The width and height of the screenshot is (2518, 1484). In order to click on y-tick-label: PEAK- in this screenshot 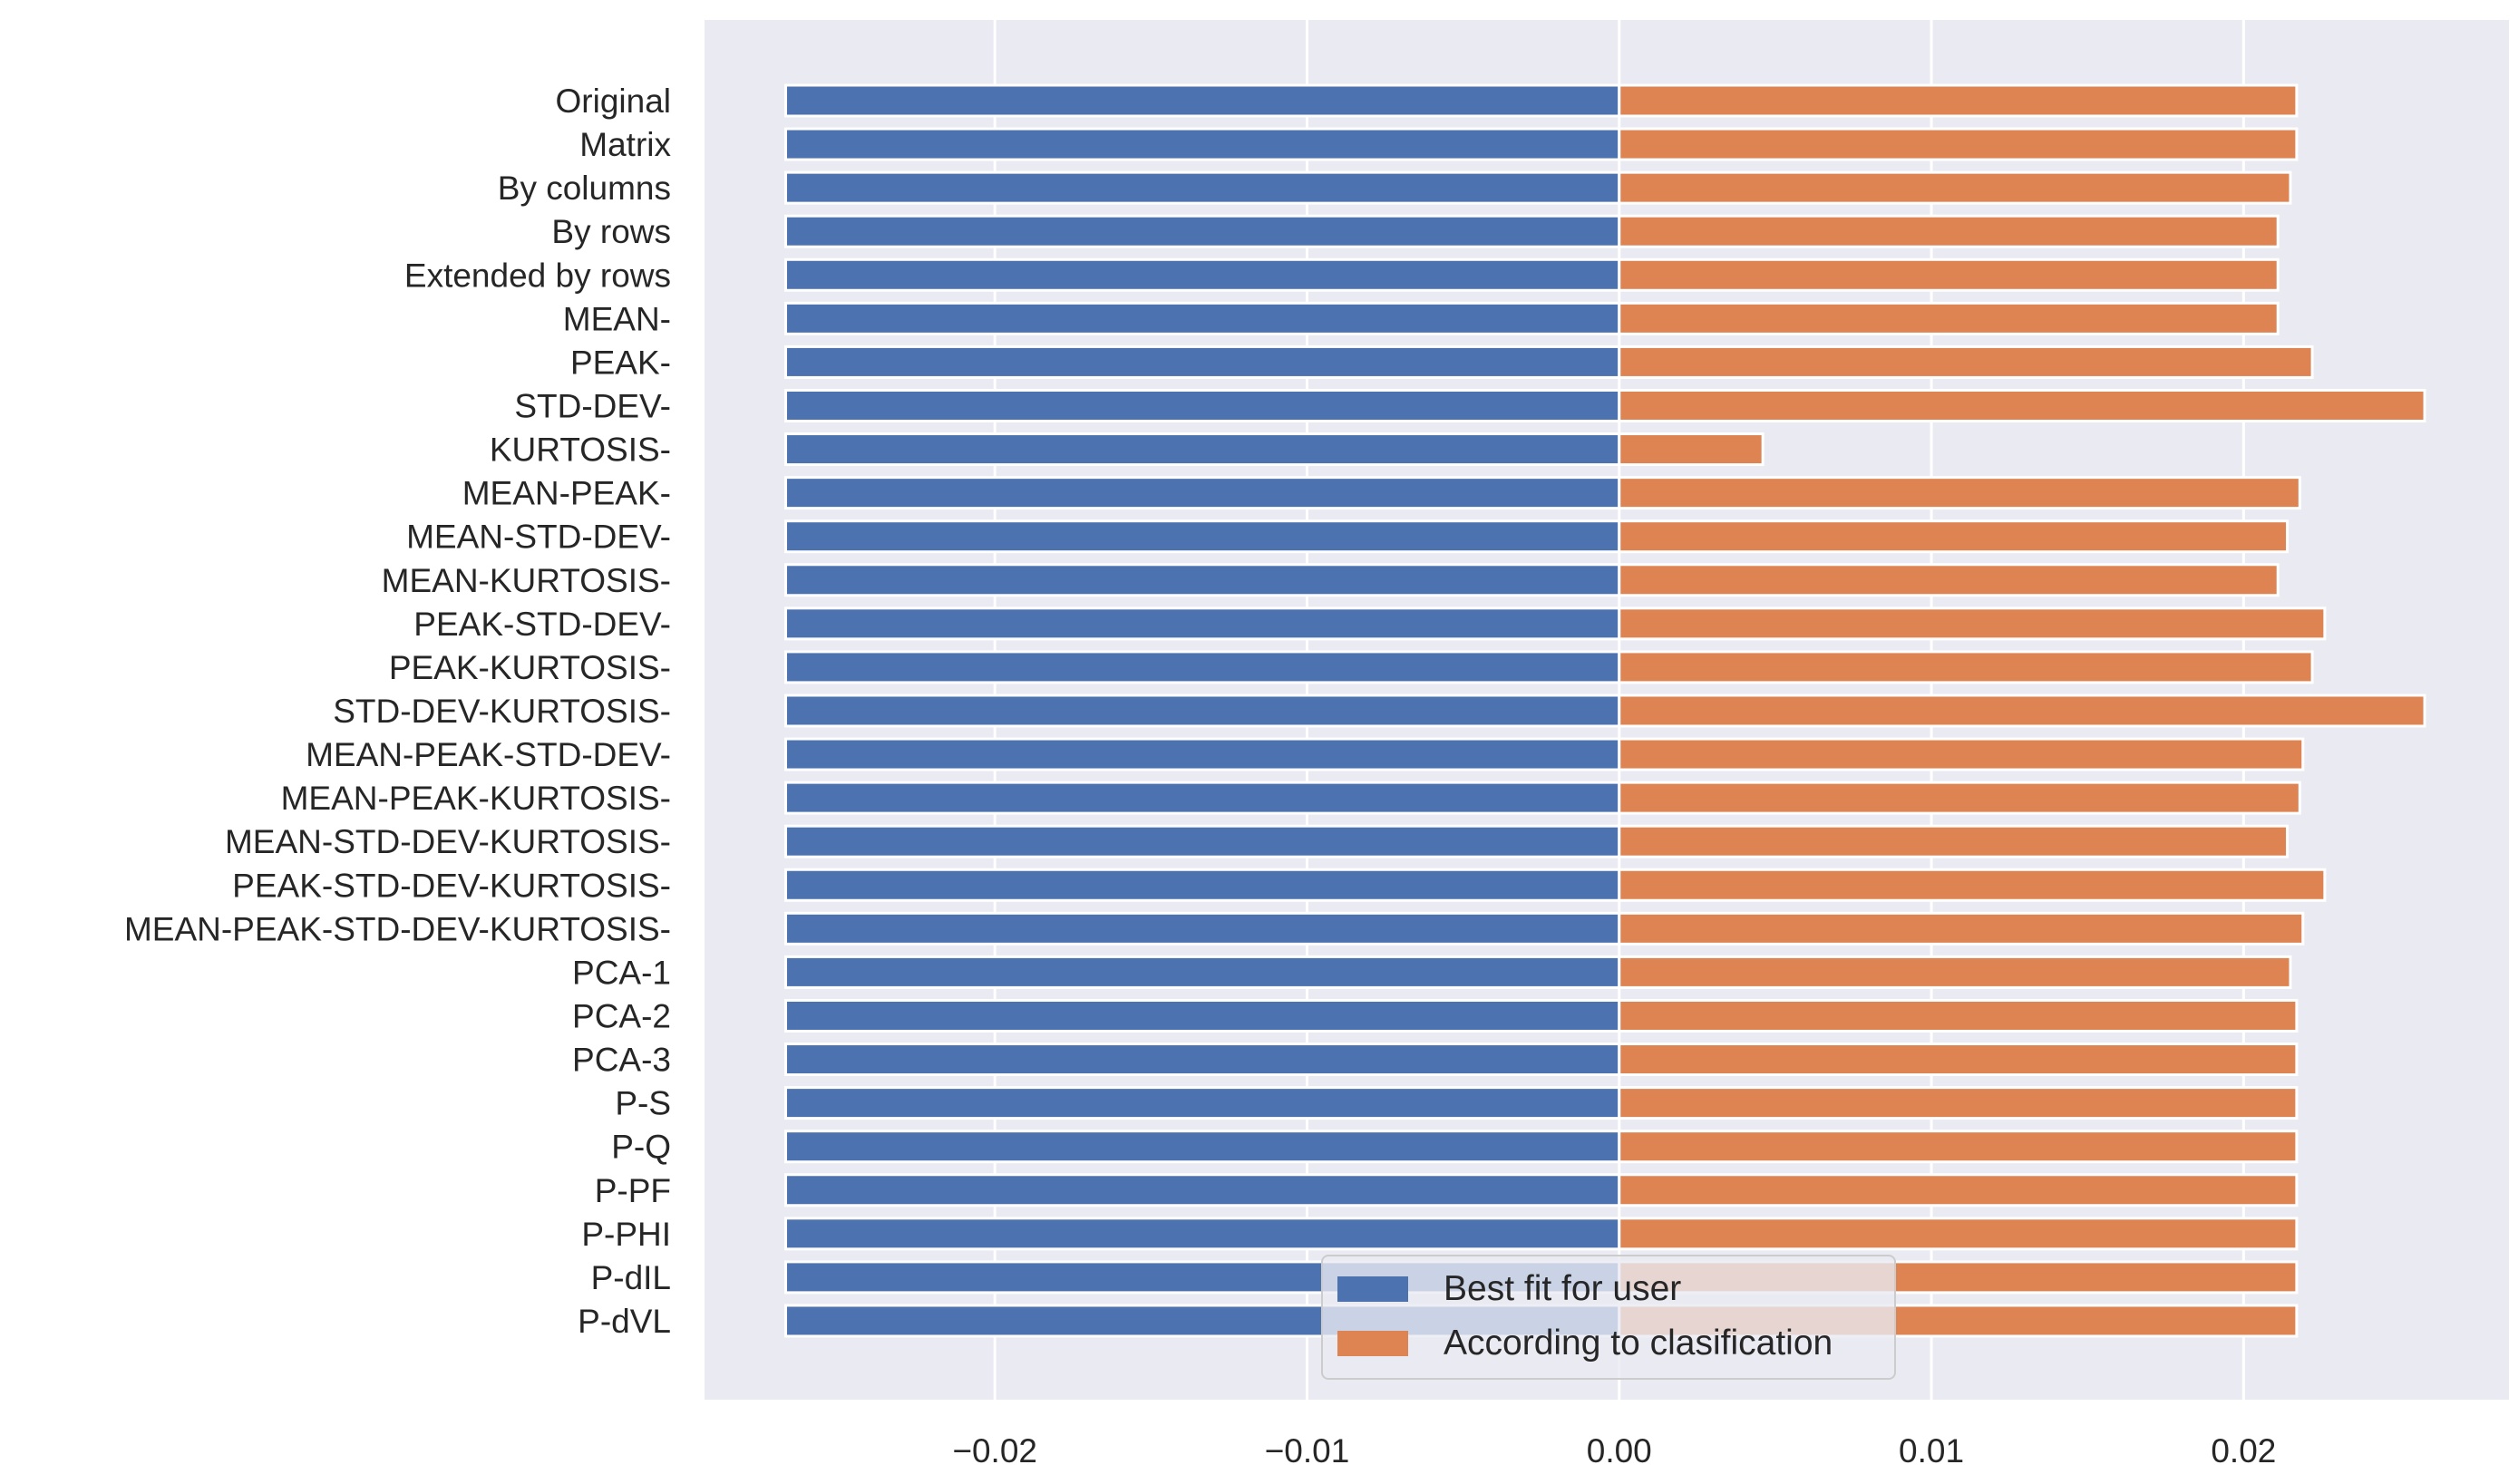, I will do `click(620, 362)`.